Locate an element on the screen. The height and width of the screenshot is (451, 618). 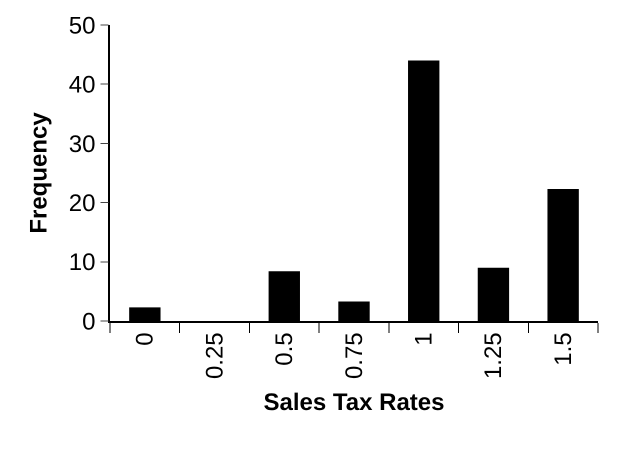
x-tick-label: 0 is located at coordinates (145, 339).